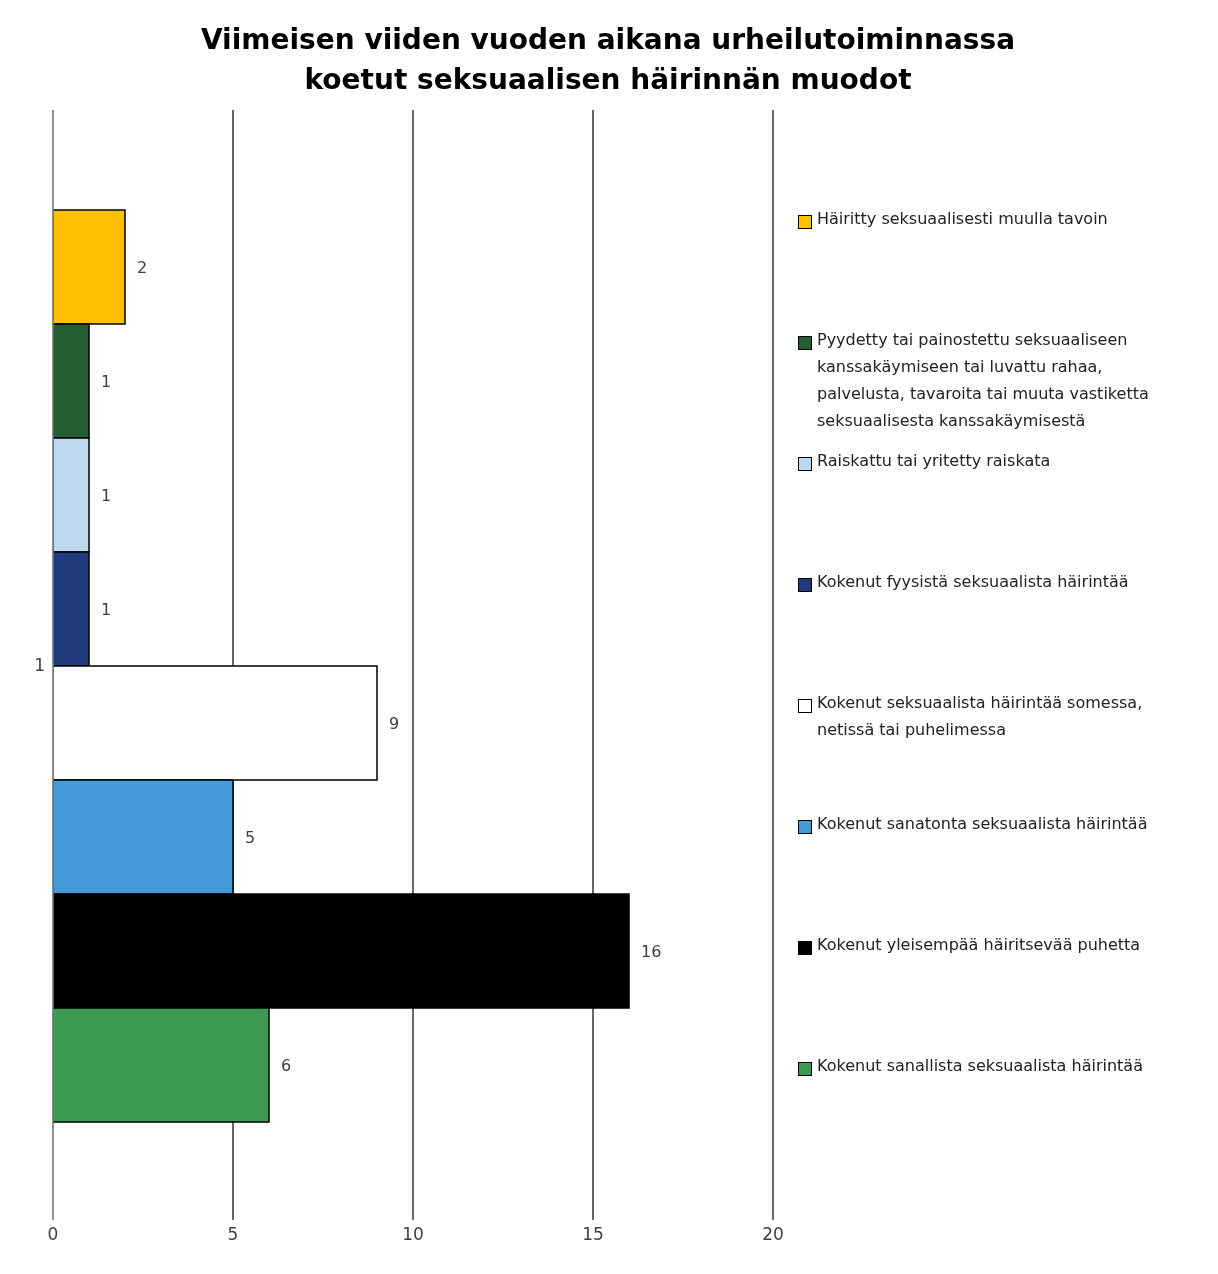 The image size is (1218, 1274). What do you see at coordinates (980, 1066) in the screenshot?
I see `legend-label: Kokenut sanallista seksuaalista häirintää` at bounding box center [980, 1066].